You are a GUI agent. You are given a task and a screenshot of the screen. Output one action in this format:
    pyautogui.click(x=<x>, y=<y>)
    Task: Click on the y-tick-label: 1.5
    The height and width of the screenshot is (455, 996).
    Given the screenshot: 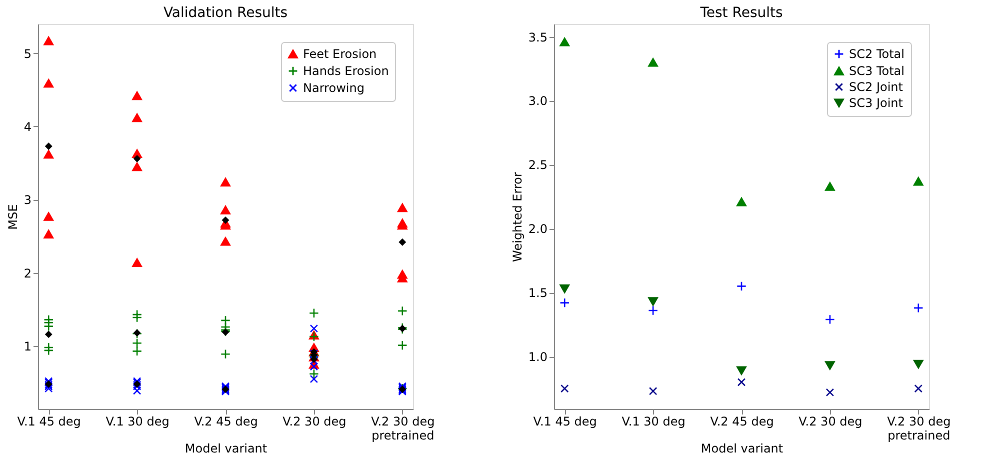 What is the action you would take?
    pyautogui.click(x=538, y=293)
    